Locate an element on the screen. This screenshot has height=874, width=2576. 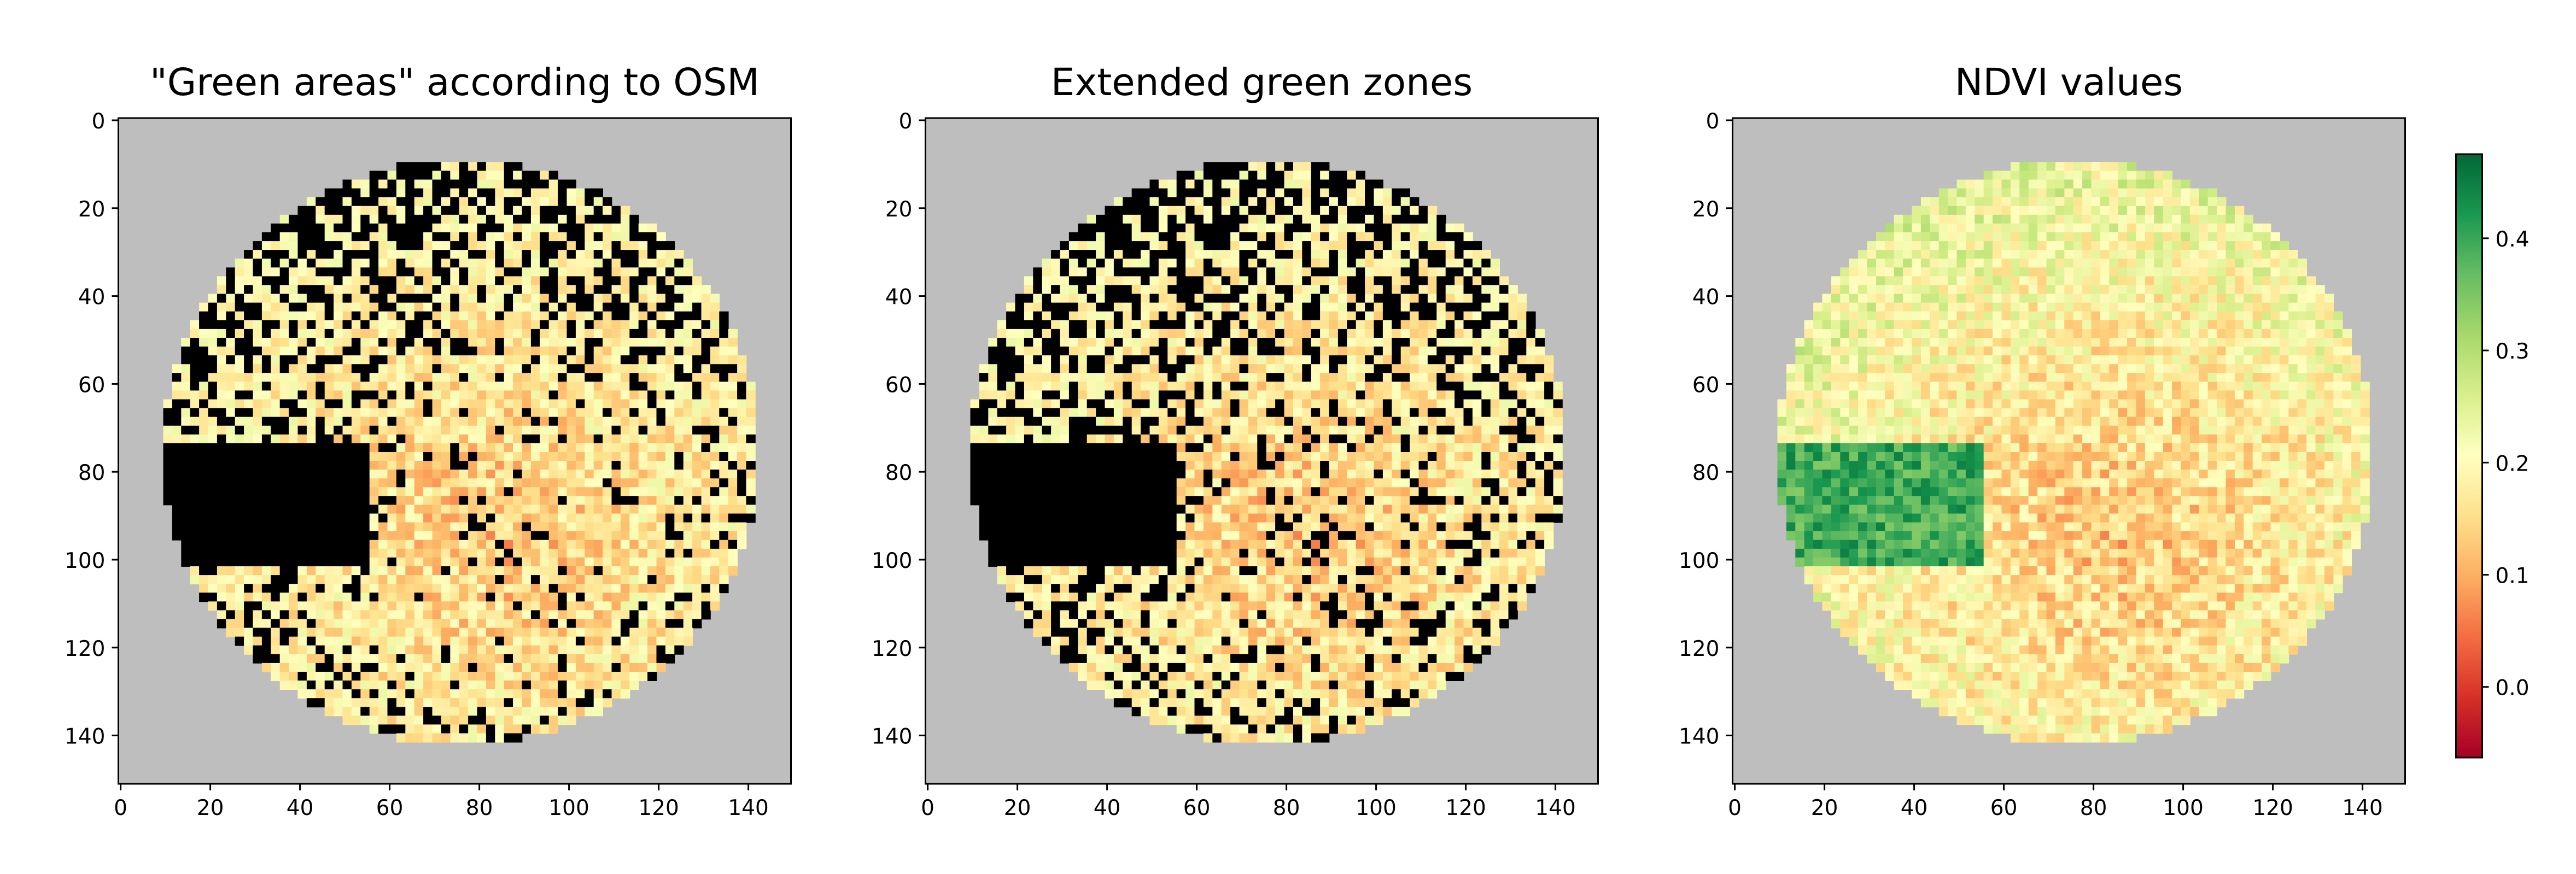
y-tick-label: 20 is located at coordinates (92, 210).